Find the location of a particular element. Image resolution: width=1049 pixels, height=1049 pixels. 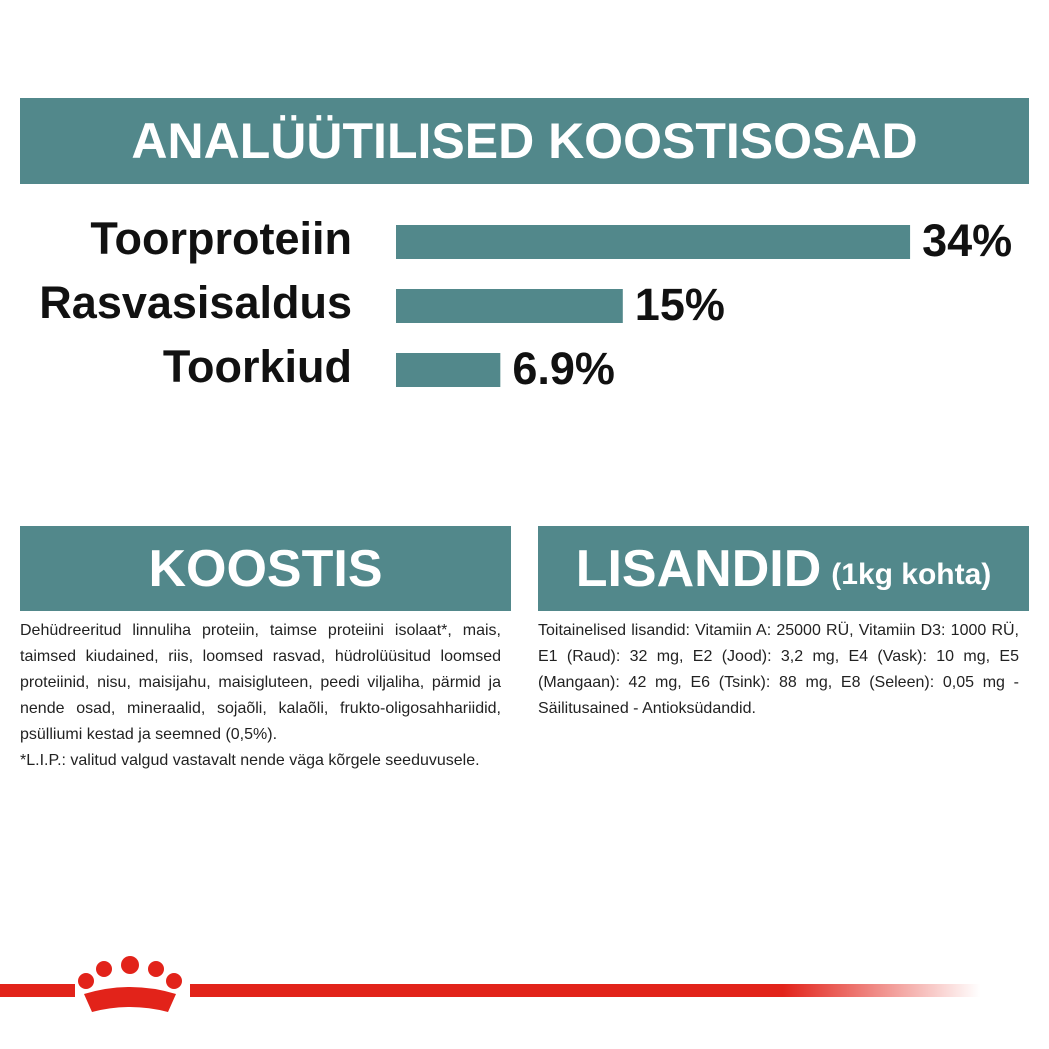

category-label: Toorkiud is located at coordinates (257, 366).